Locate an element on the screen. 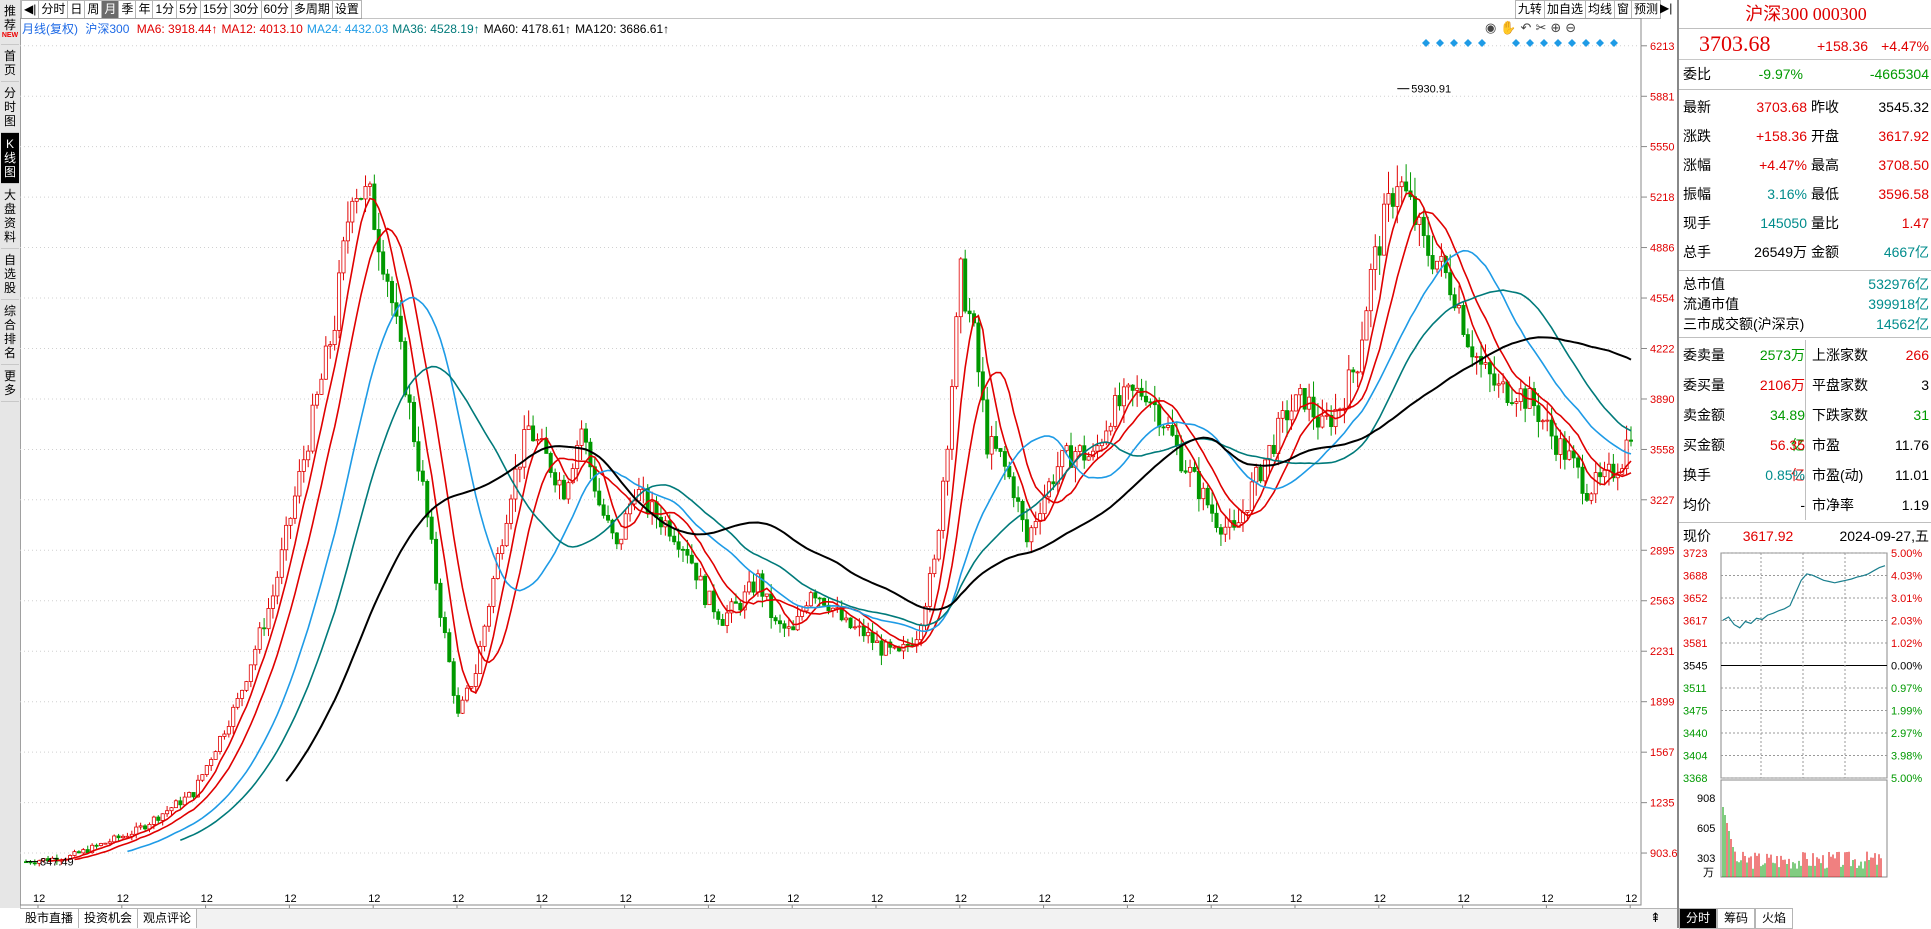 This screenshot has height=929, width=1931. nav-item-label: 首页 is located at coordinates (9, 63).